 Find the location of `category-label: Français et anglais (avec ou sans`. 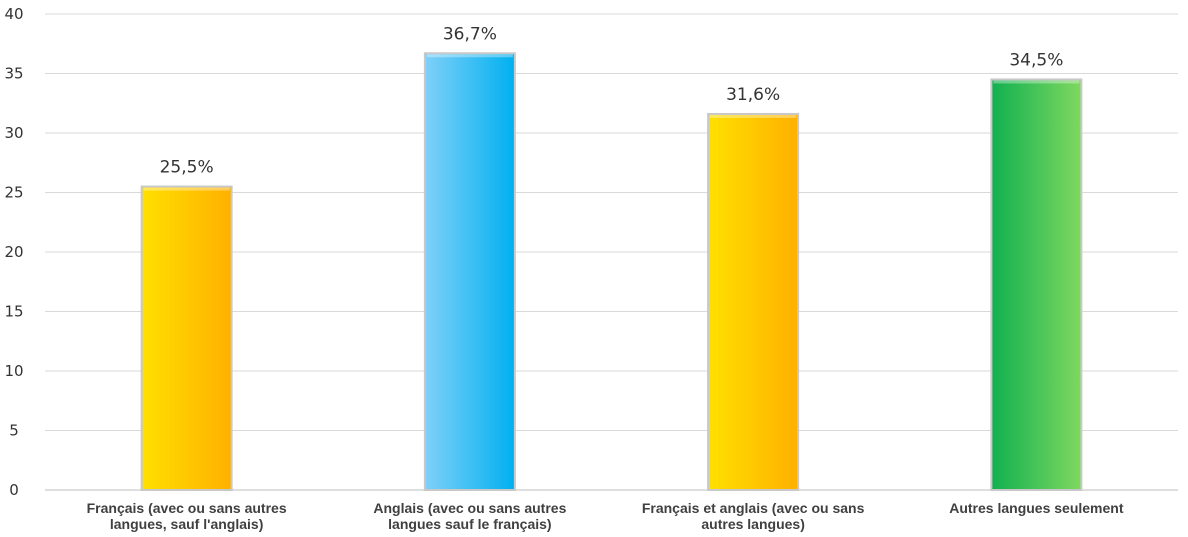

category-label: Français et anglais (avec ou sans is located at coordinates (753, 508).